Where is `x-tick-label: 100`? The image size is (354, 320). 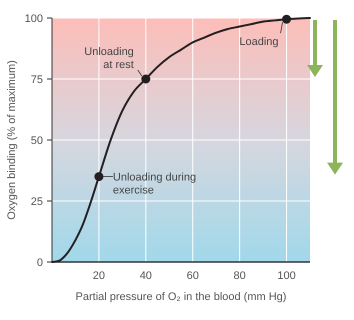
x-tick-label: 100 is located at coordinates (286, 276).